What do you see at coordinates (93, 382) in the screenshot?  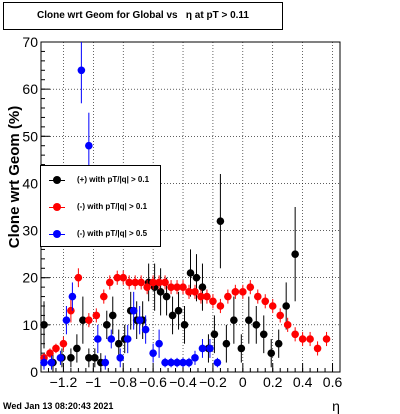 I see `x-tick-label: −1` at bounding box center [93, 382].